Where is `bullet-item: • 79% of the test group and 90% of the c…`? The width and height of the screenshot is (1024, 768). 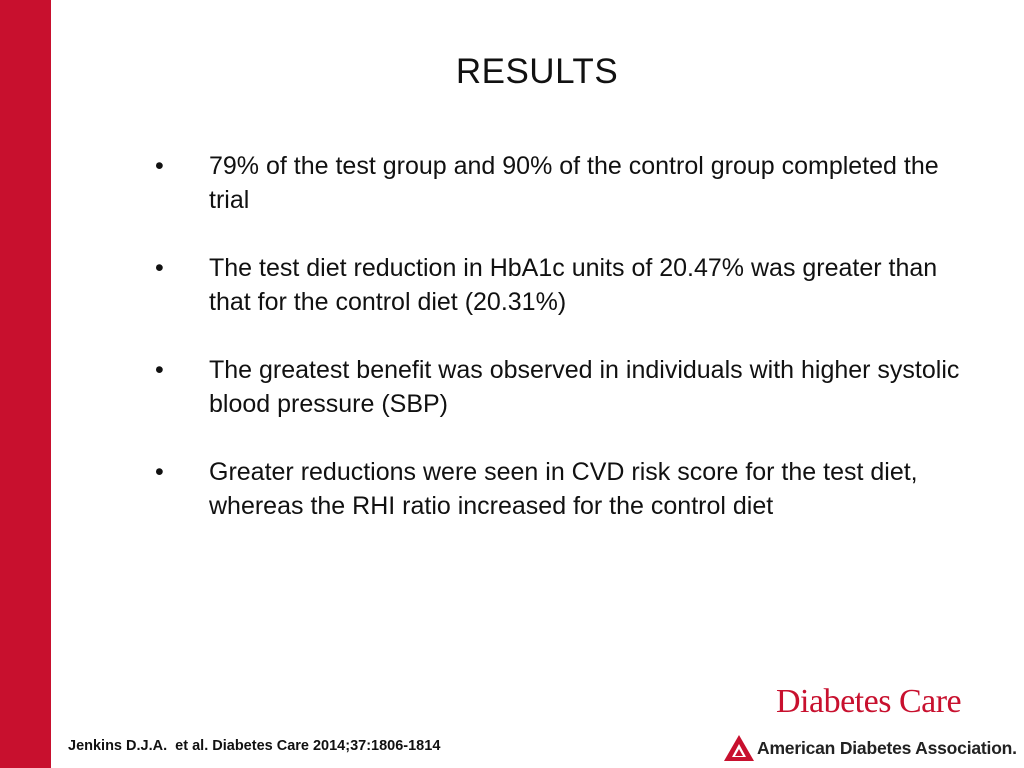
bullet-item: • 79% of the test group and 90% of the c… is located at coordinates (567, 183).